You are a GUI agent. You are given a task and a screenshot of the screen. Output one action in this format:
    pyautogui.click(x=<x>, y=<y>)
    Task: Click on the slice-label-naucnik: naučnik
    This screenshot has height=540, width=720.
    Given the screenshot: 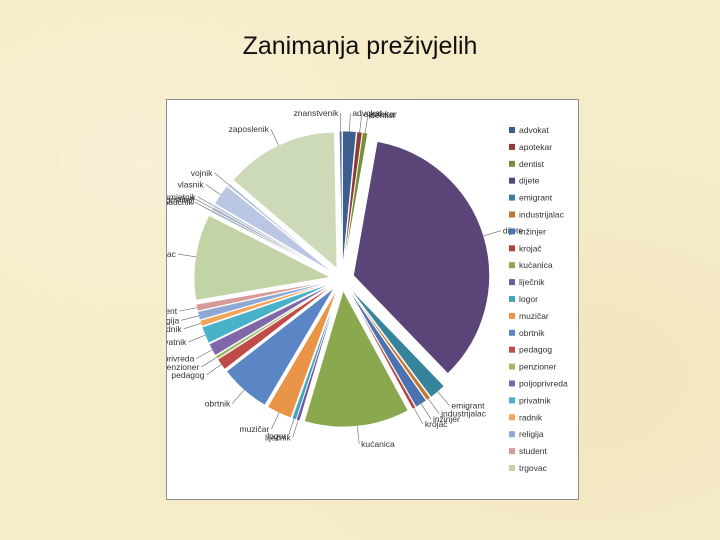 What is the action you would take?
    pyautogui.click(x=180, y=202)
    